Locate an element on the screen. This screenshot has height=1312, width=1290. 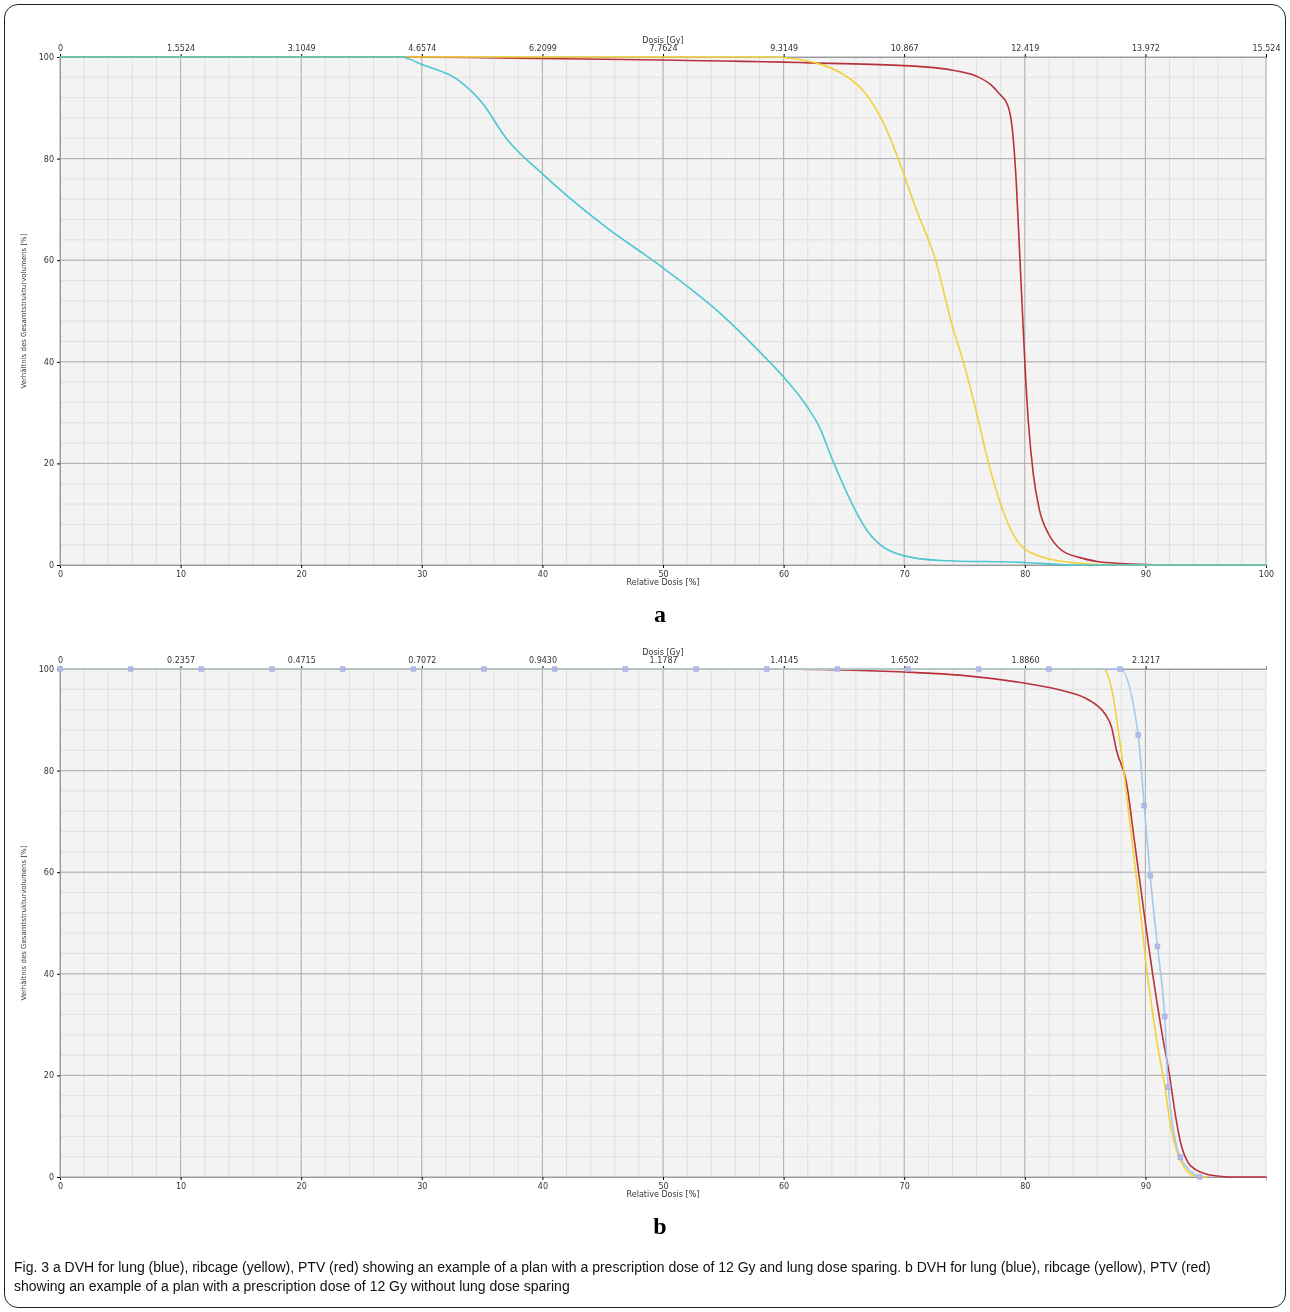
x2-tick-label: 1.6502 is located at coordinates (904, 660).